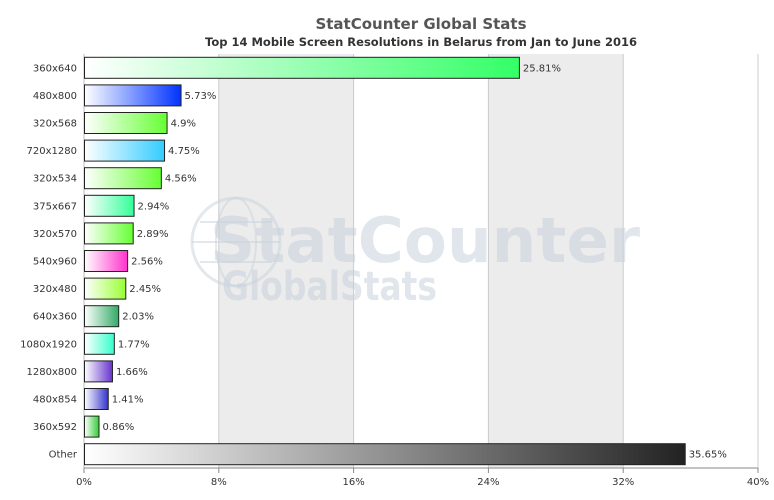 Image resolution: width=774 pixels, height=500 pixels. I want to click on value-label: 4.56%, so click(181, 179).